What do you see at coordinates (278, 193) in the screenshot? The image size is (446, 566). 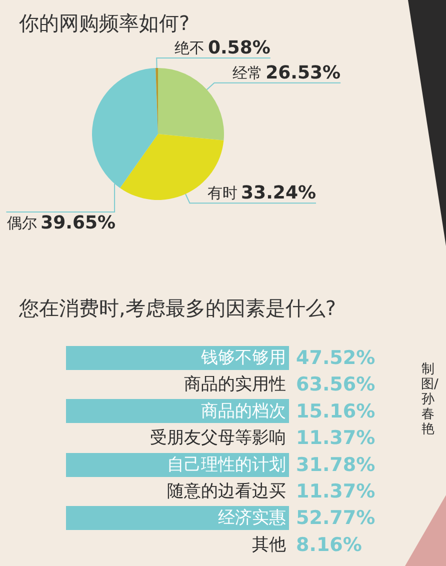 I see `data-label: 33.24%` at bounding box center [278, 193].